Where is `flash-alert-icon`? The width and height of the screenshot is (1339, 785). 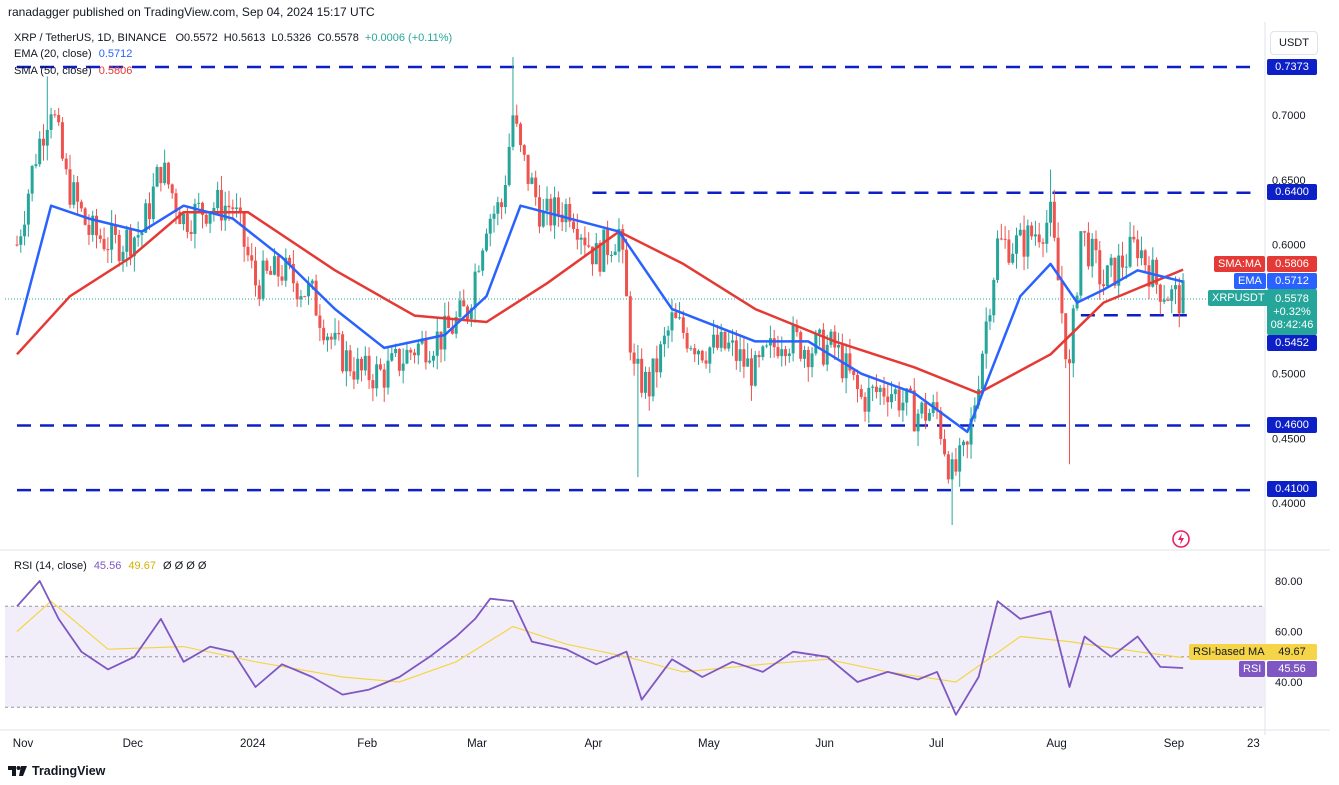
flash-alert-icon is located at coordinates (1181, 539).